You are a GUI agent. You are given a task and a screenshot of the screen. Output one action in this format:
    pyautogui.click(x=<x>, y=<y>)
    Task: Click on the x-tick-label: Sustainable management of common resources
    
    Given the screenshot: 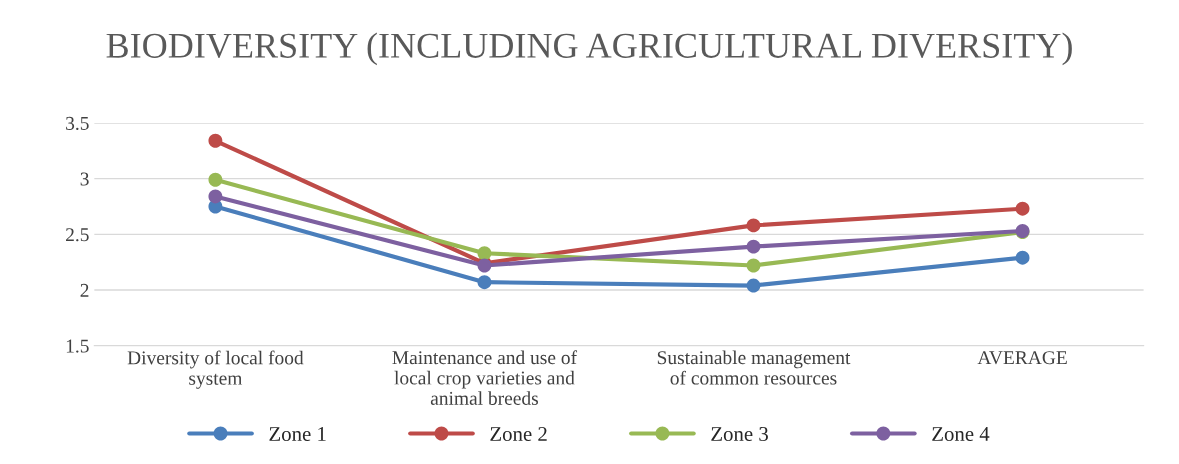 What is the action you would take?
    pyautogui.click(x=754, y=367)
    